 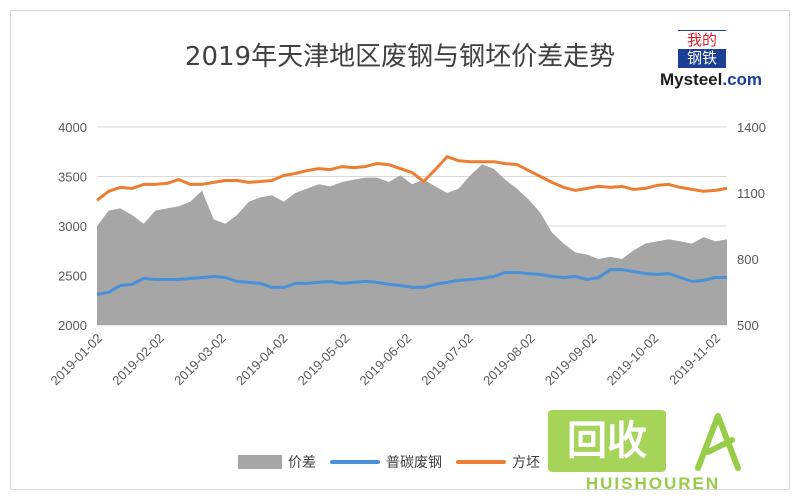 I want to click on x-tick-label: 2019-04-02, so click(x=262, y=360).